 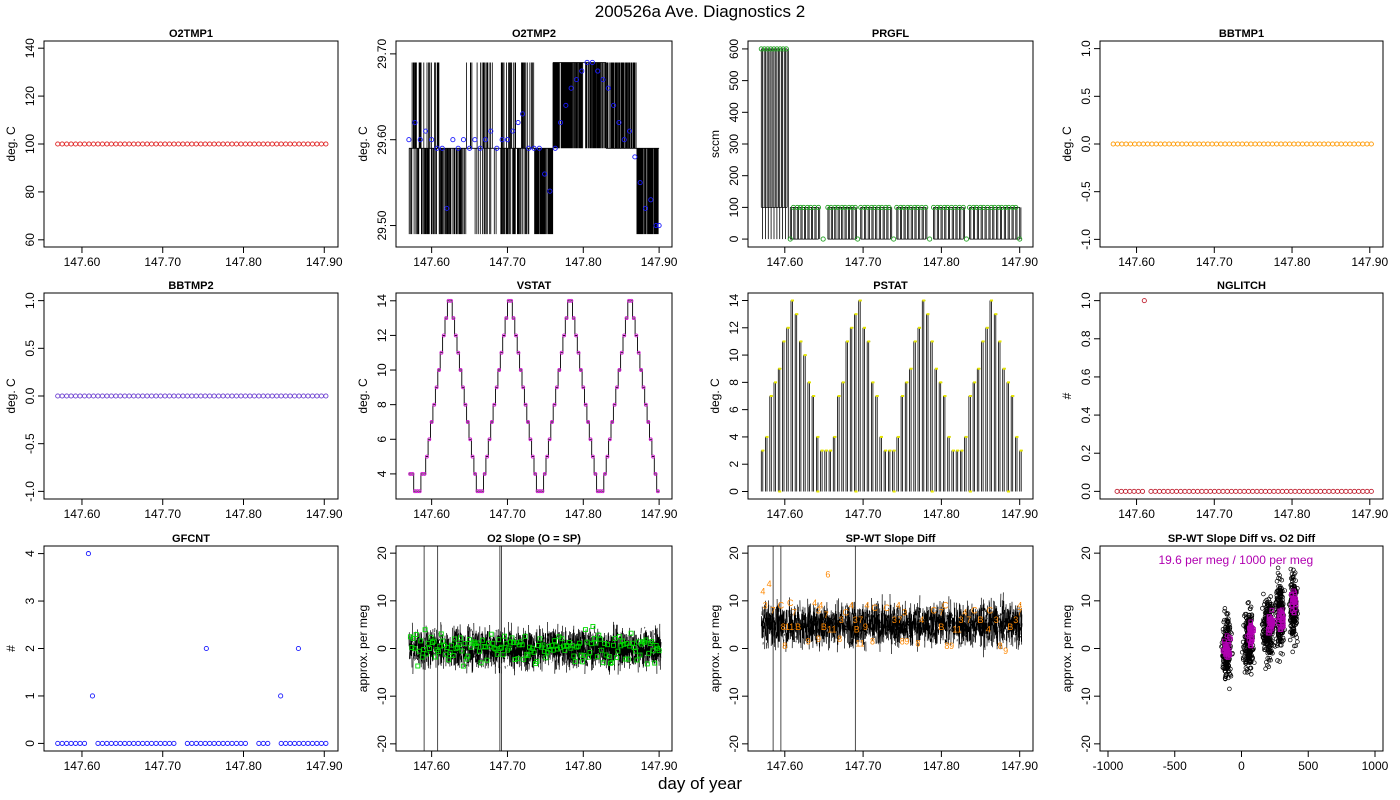 What do you see at coordinates (191, 144) in the screenshot?
I see `plot-frame` at bounding box center [191, 144].